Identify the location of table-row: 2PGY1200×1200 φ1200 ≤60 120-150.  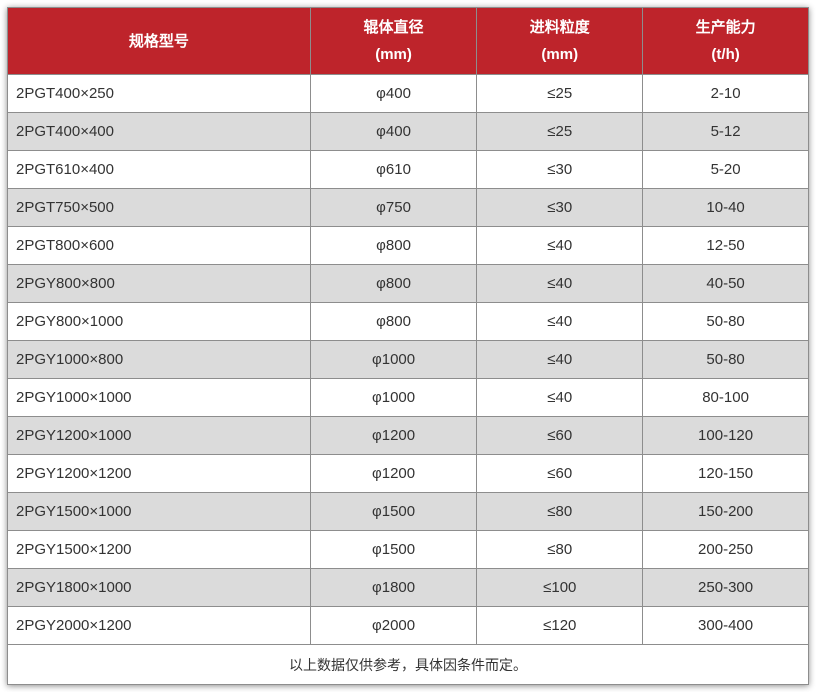
(408, 473).